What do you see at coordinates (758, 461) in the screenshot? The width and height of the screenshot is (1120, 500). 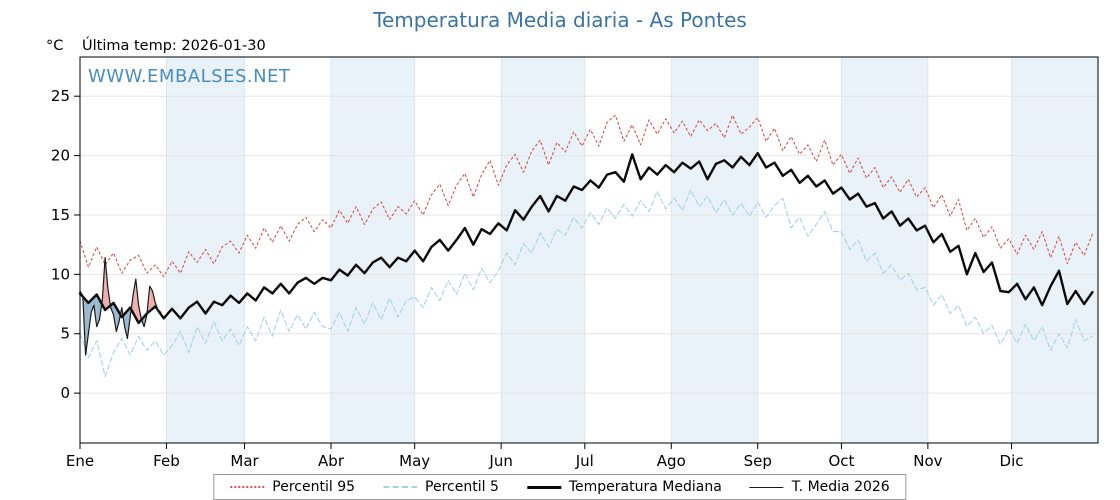 I see `x-tick-label: Sep` at bounding box center [758, 461].